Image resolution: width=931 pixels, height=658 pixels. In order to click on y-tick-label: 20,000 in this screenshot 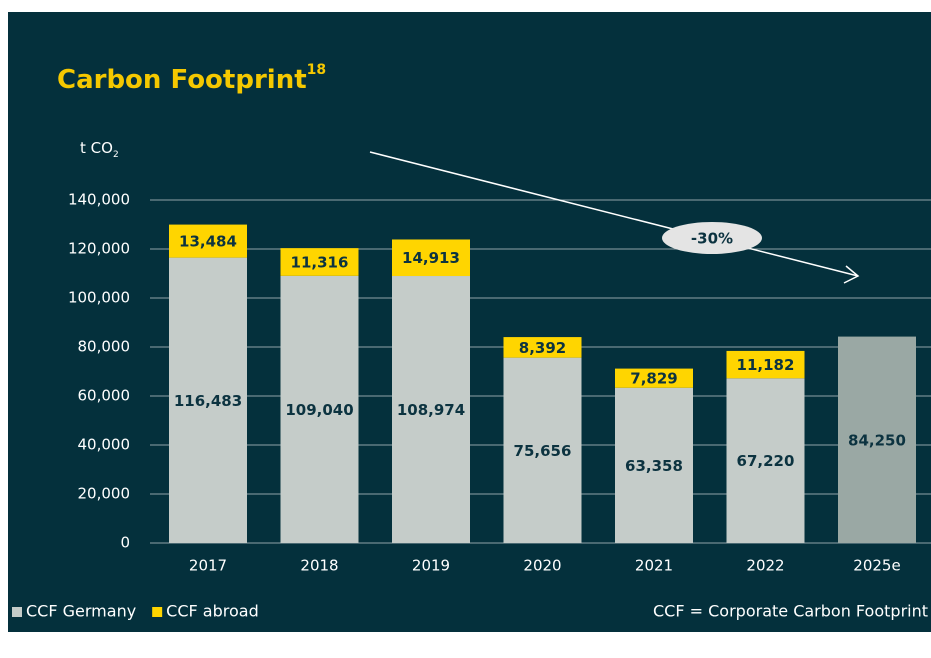, I will do `click(104, 494)`.